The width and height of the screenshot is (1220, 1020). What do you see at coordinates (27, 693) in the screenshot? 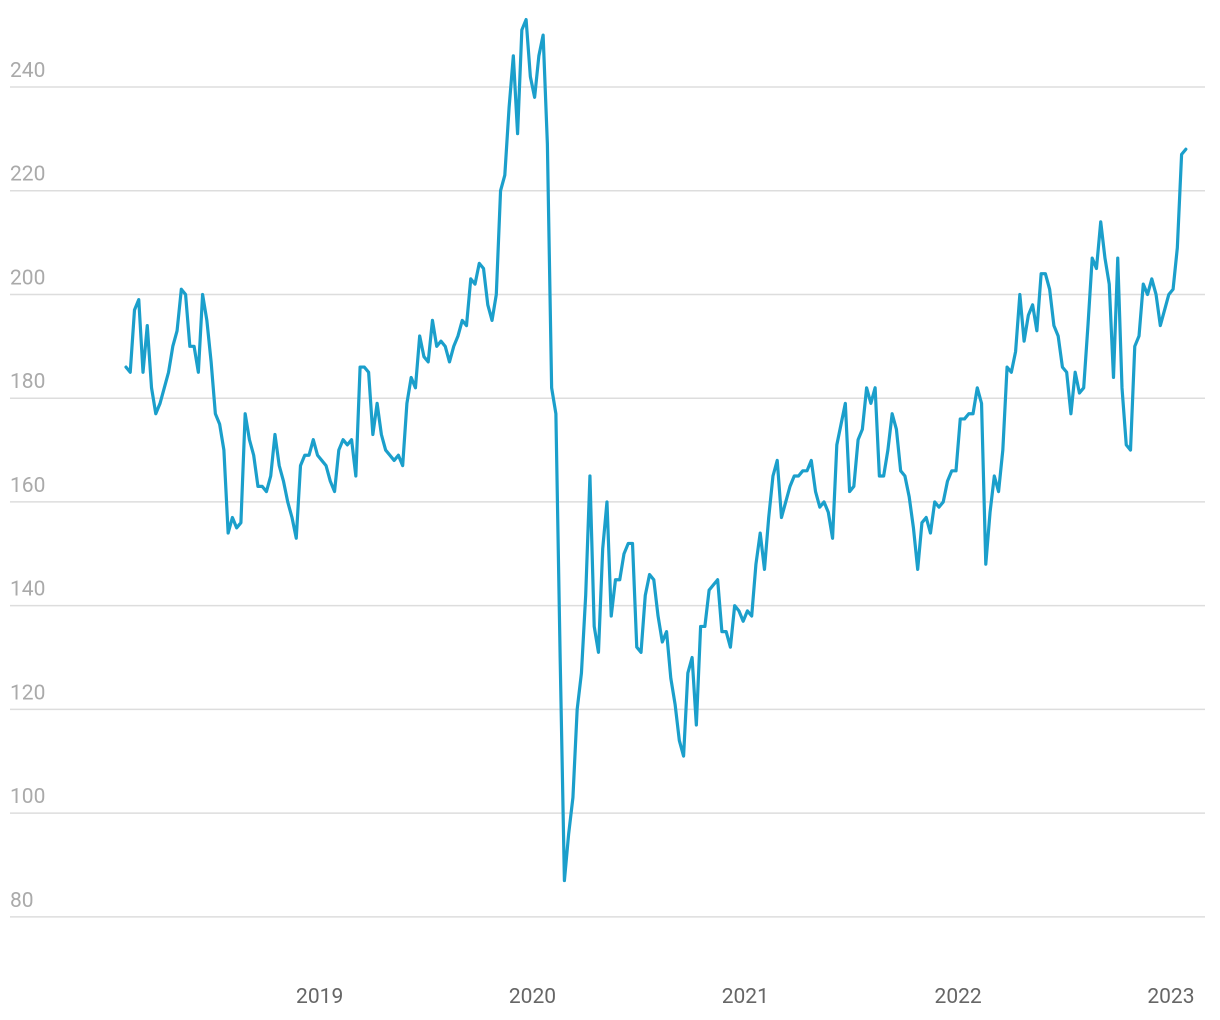
I see `y-tick-label: 120` at bounding box center [27, 693].